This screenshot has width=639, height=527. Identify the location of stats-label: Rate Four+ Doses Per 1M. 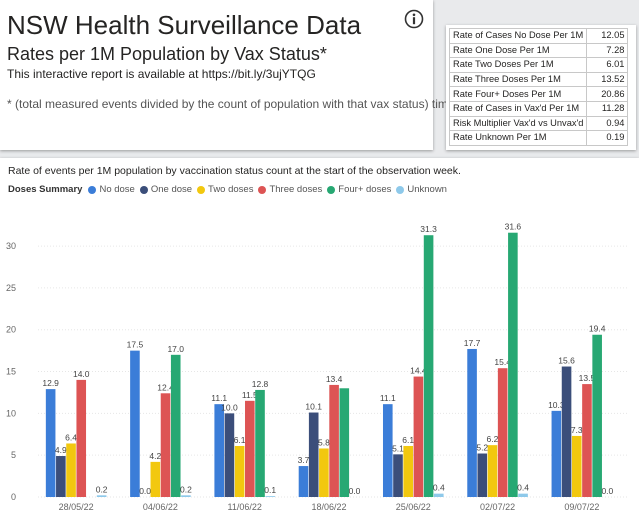
(518, 94).